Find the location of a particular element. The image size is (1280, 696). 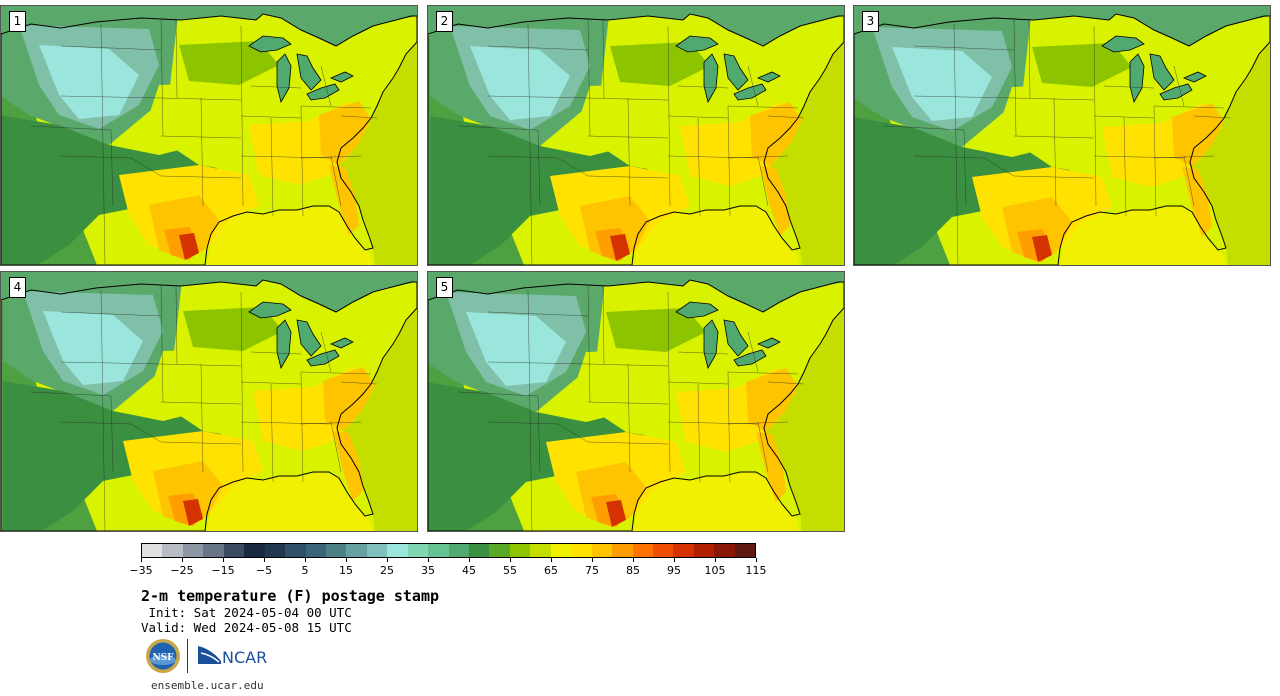

map-panel-1: 1 is located at coordinates (209, 135).